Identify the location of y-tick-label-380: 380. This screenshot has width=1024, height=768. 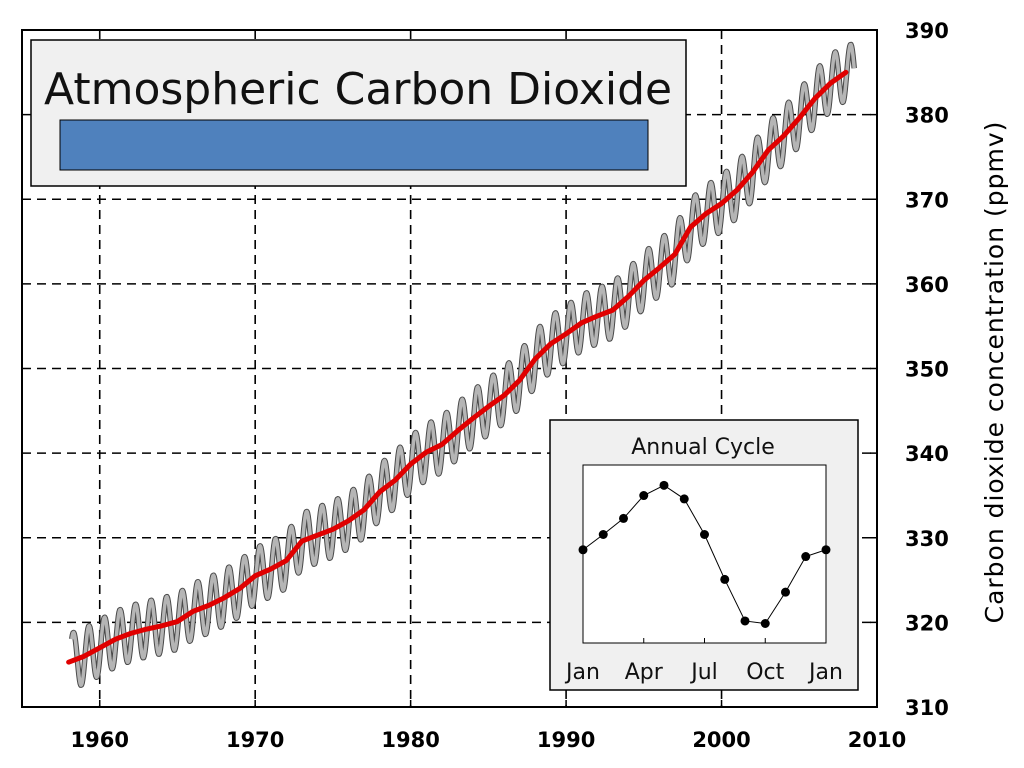
(927, 116).